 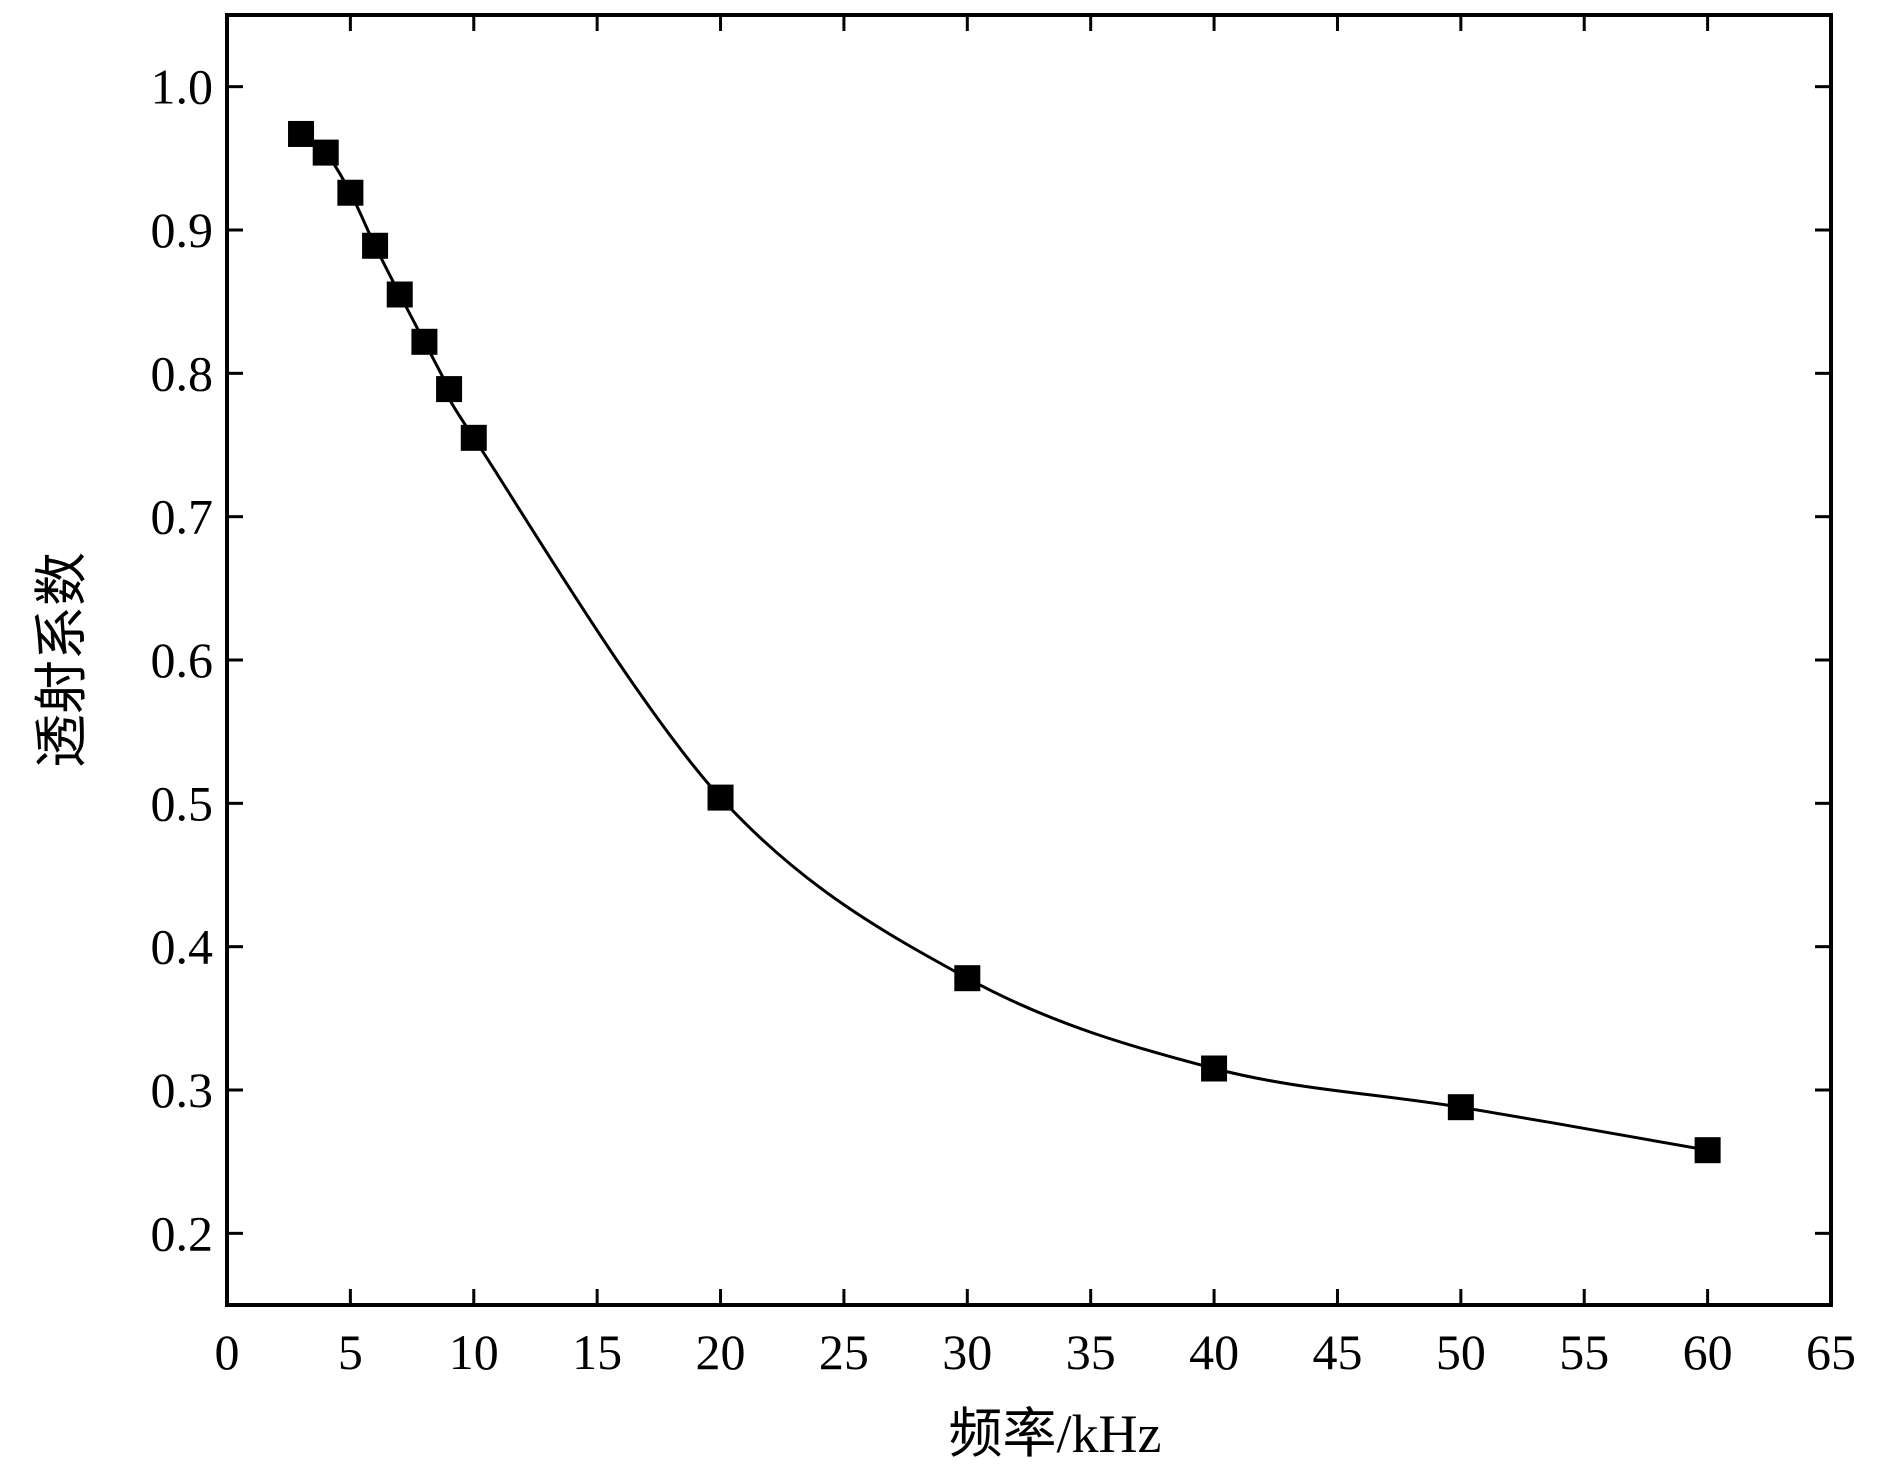 What do you see at coordinates (597, 1352) in the screenshot?
I see `x-tick-label: 15` at bounding box center [597, 1352].